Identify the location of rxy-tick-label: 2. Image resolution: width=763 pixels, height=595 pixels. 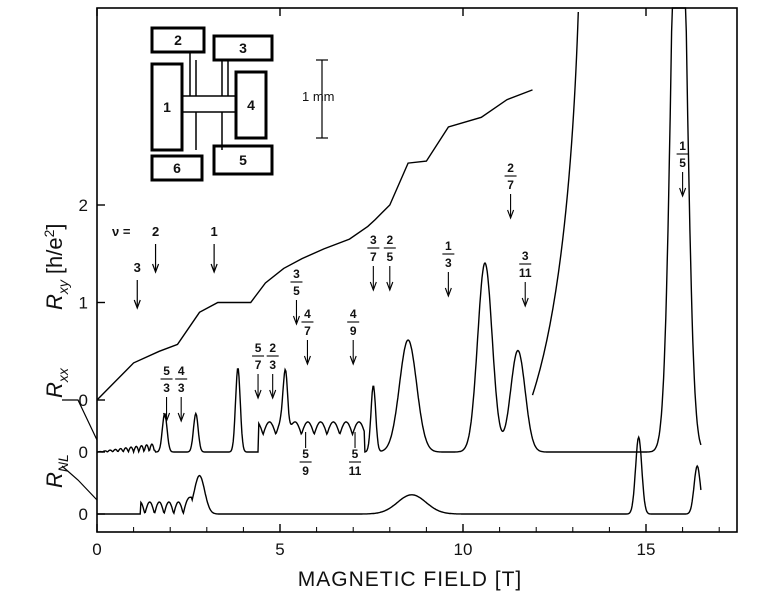
(83, 205).